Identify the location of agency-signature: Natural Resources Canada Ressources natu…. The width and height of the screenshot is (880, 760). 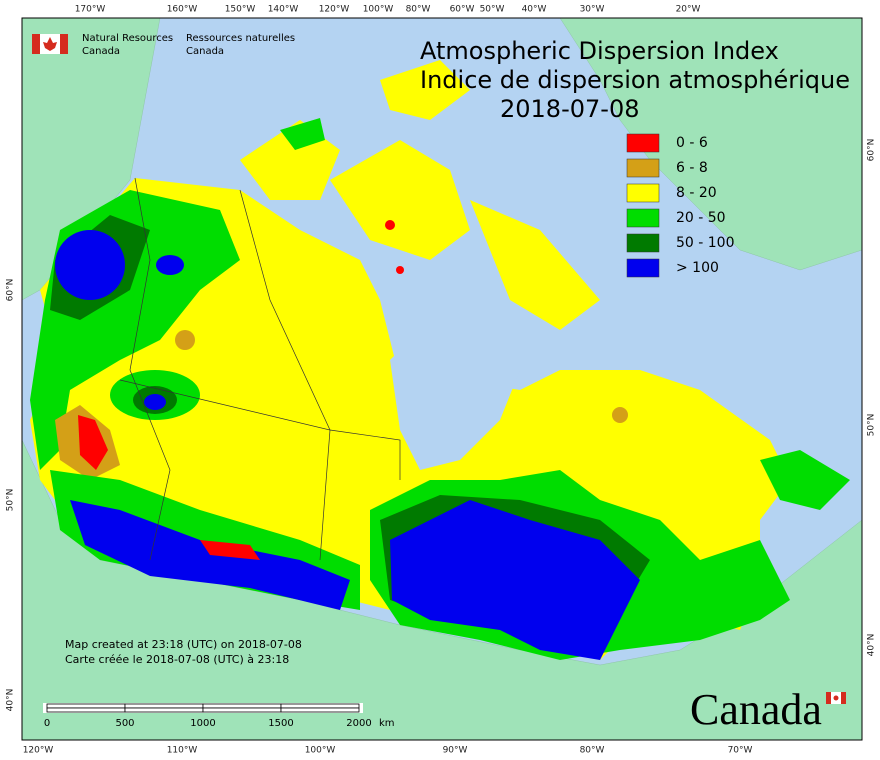
(163, 45).